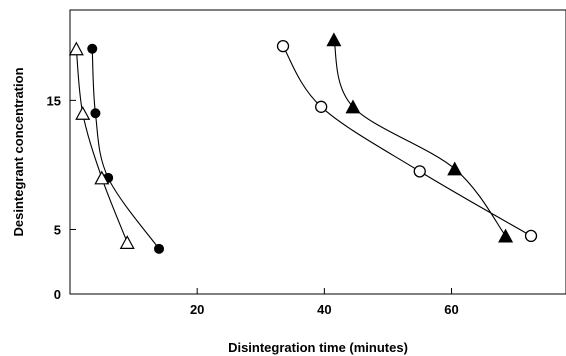 The height and width of the screenshot is (356, 566). What do you see at coordinates (57, 229) in the screenshot?
I see `y-tick-label: 5` at bounding box center [57, 229].